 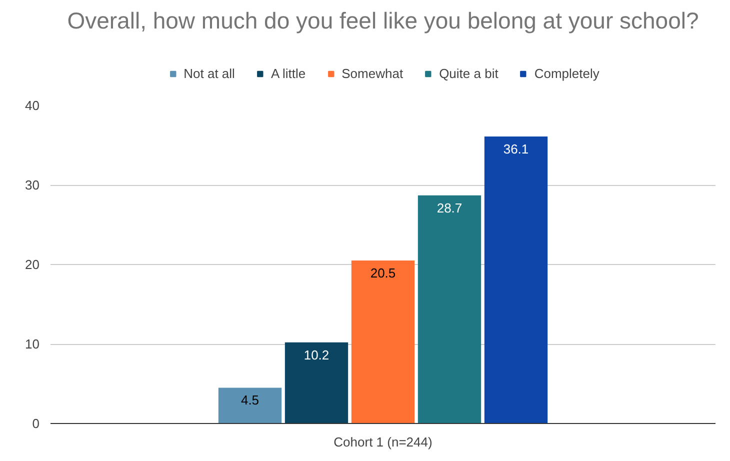 What do you see at coordinates (567, 73) in the screenshot?
I see `legend-label: Completely` at bounding box center [567, 73].